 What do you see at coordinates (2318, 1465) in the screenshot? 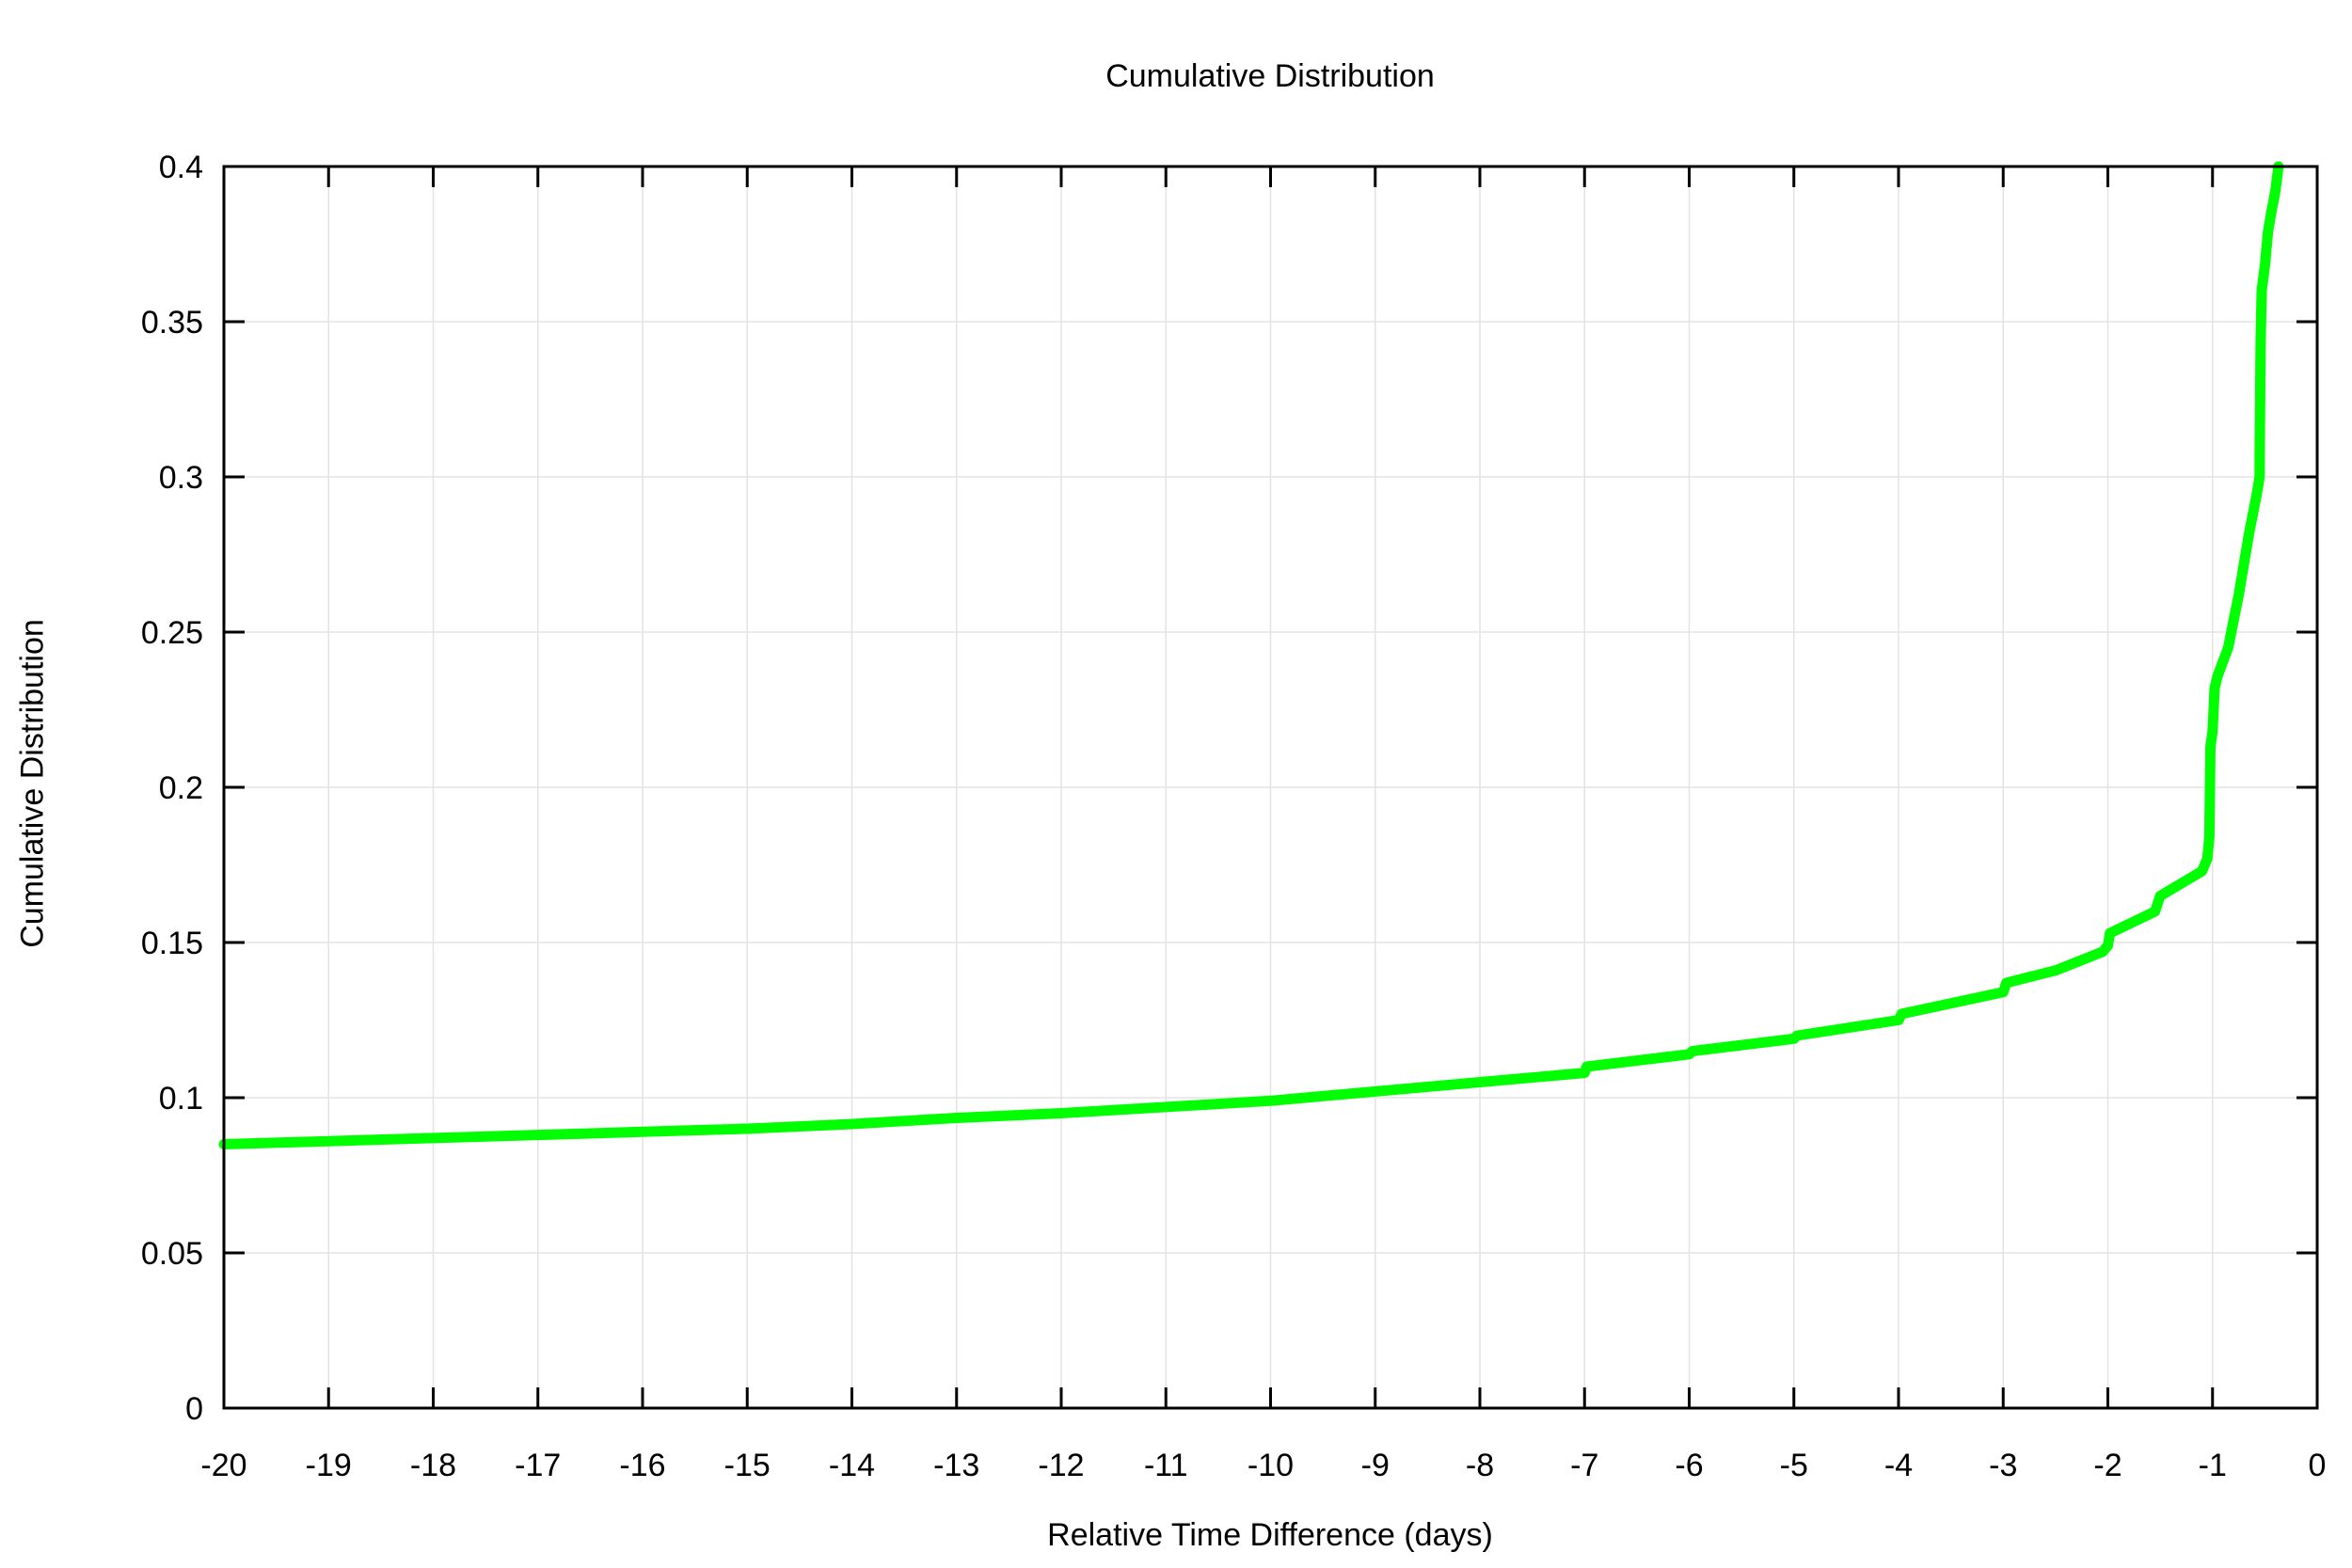
I see `x-tick-label: 0` at bounding box center [2318, 1465].